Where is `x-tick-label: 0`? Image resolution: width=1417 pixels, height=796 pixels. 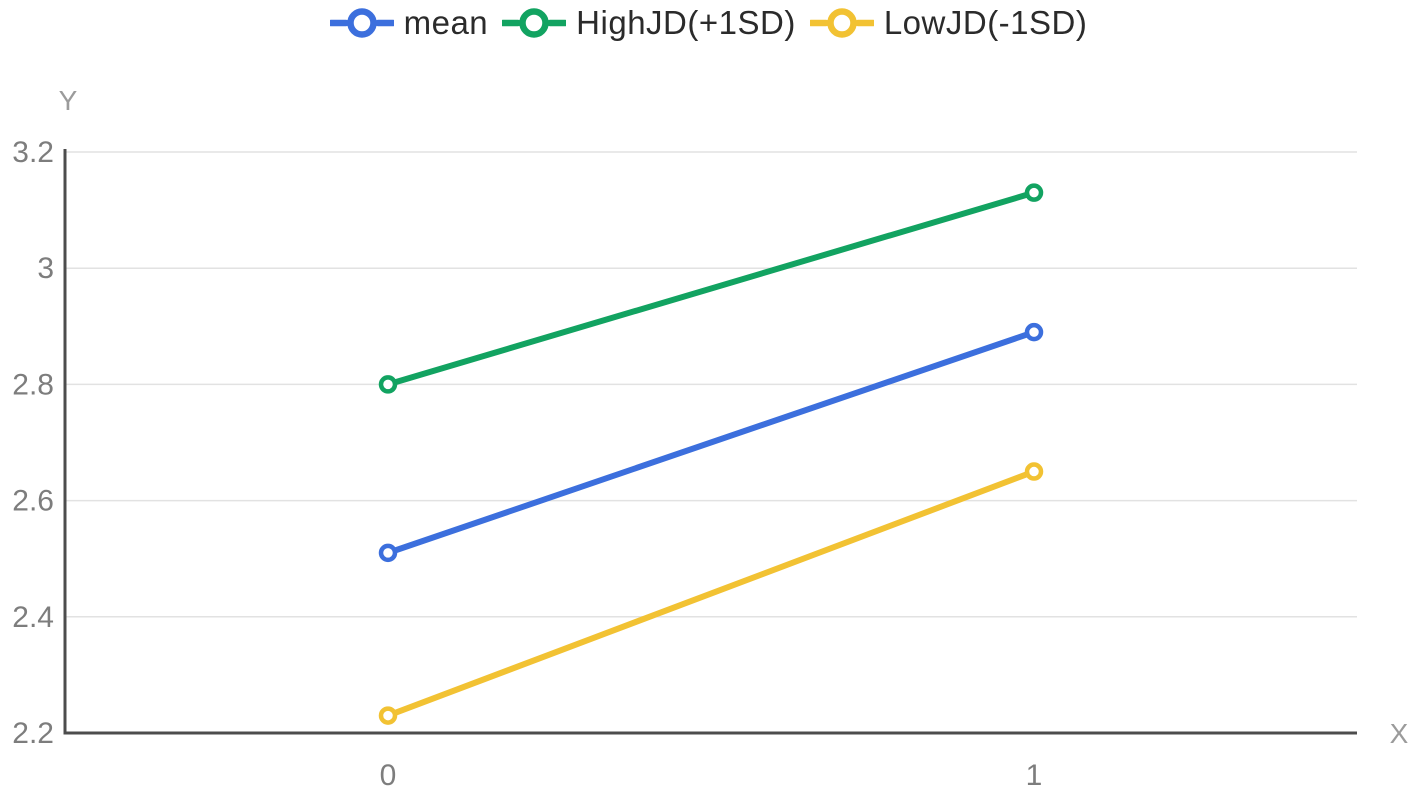
x-tick-label: 0 is located at coordinates (388, 775).